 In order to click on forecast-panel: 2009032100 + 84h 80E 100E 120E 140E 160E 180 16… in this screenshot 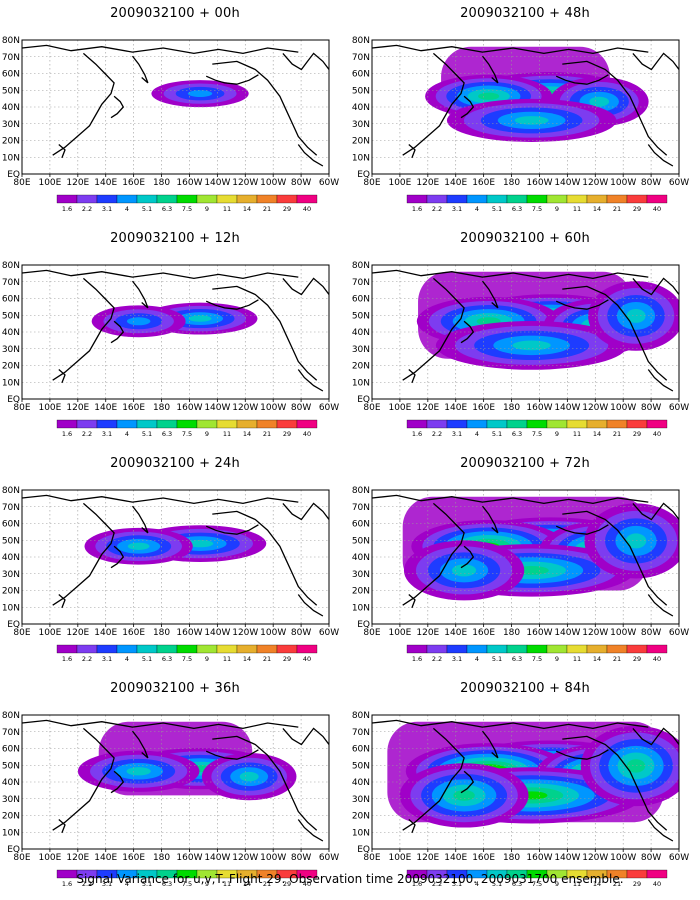, I will do `click(525, 787)`.